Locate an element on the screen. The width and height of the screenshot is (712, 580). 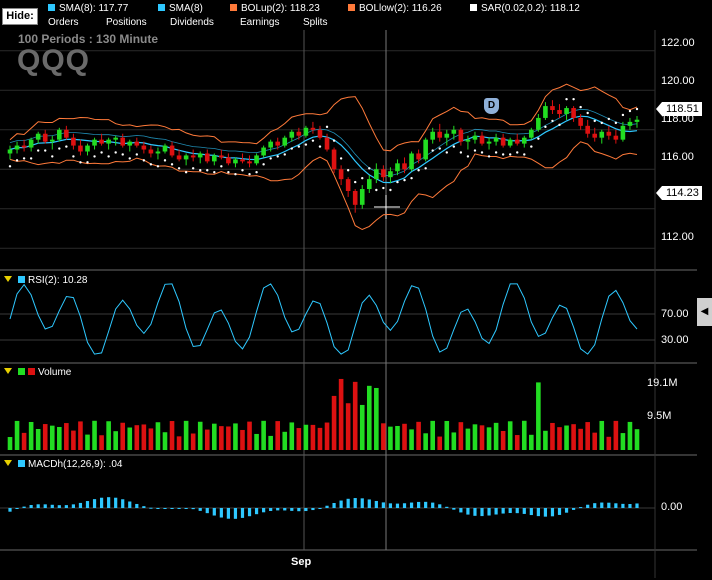
indicator-sma-primary: SMA(8): 117.77 is located at coordinates (88, 8).